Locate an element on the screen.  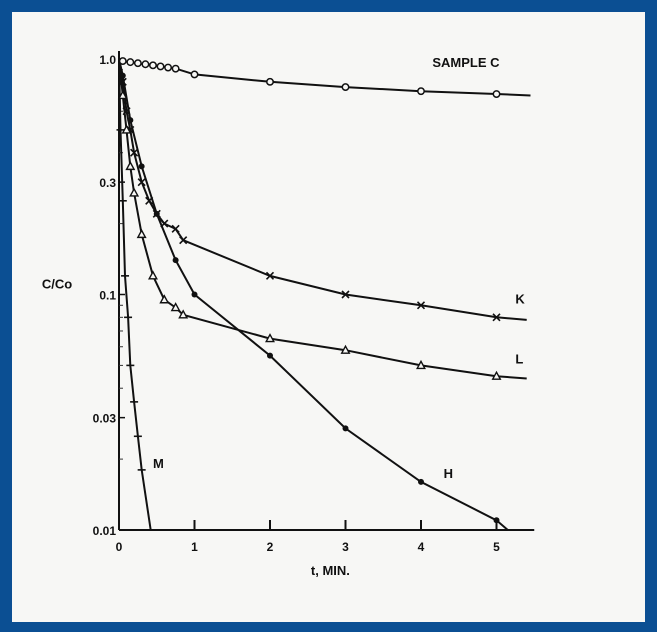
series-label-l: L is located at coordinates (519, 358).